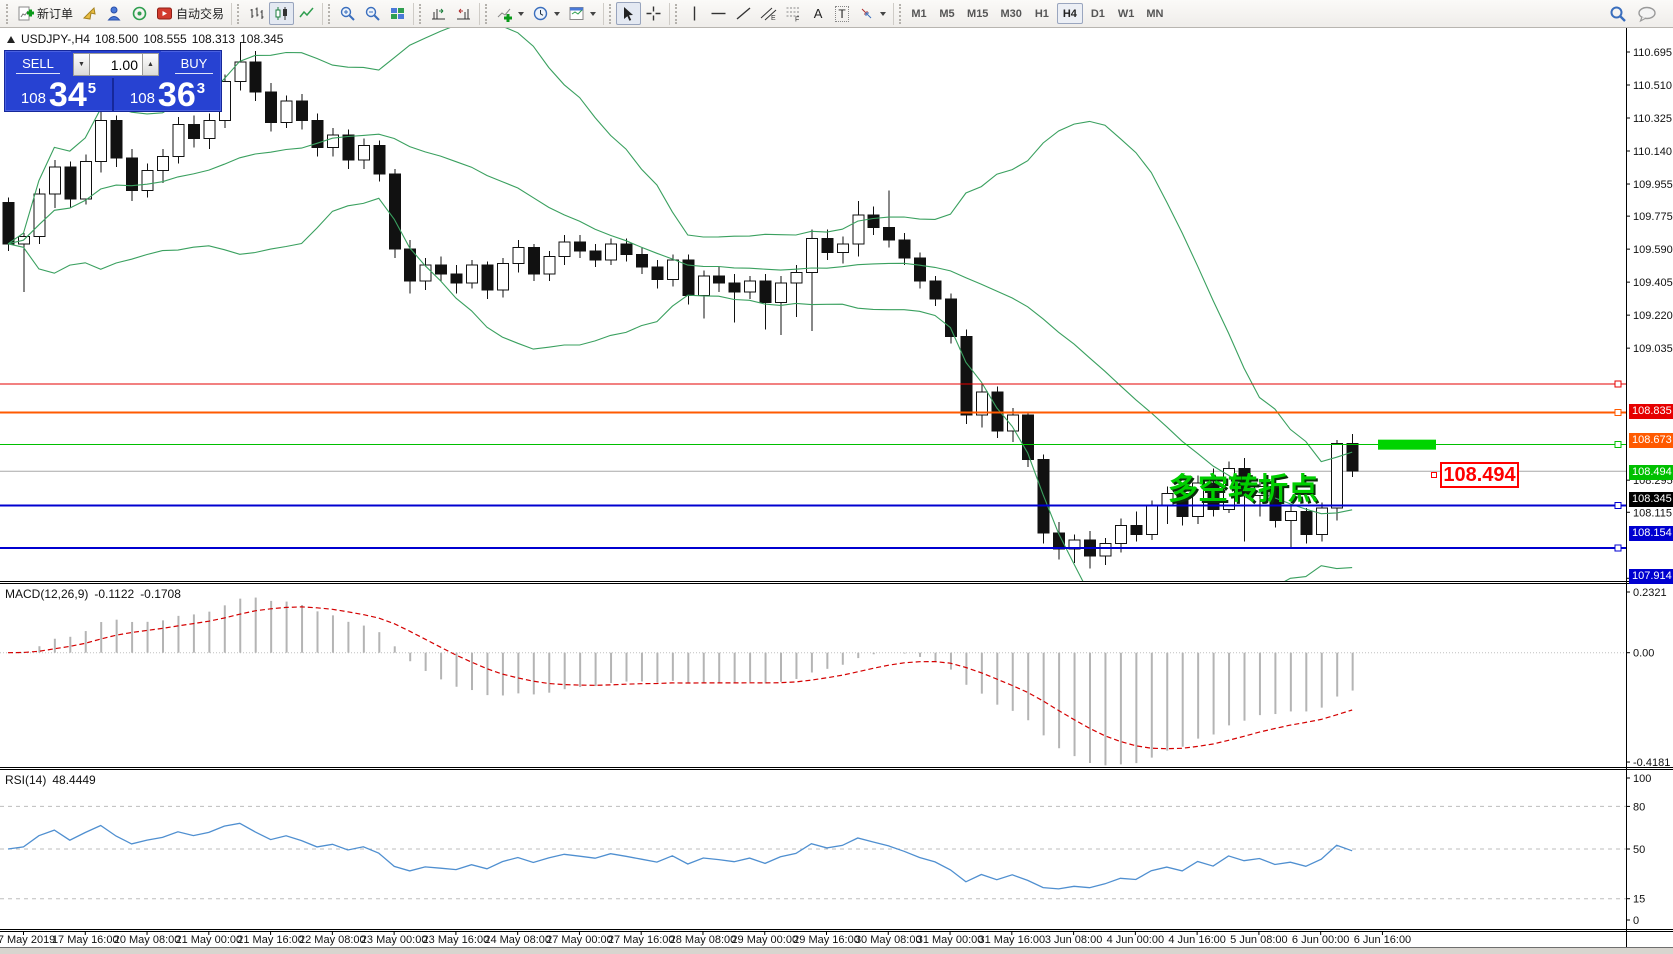 This screenshot has width=1673, height=954. What do you see at coordinates (81, 64) in the screenshot?
I see `volume-decrease-button: ▼` at bounding box center [81, 64].